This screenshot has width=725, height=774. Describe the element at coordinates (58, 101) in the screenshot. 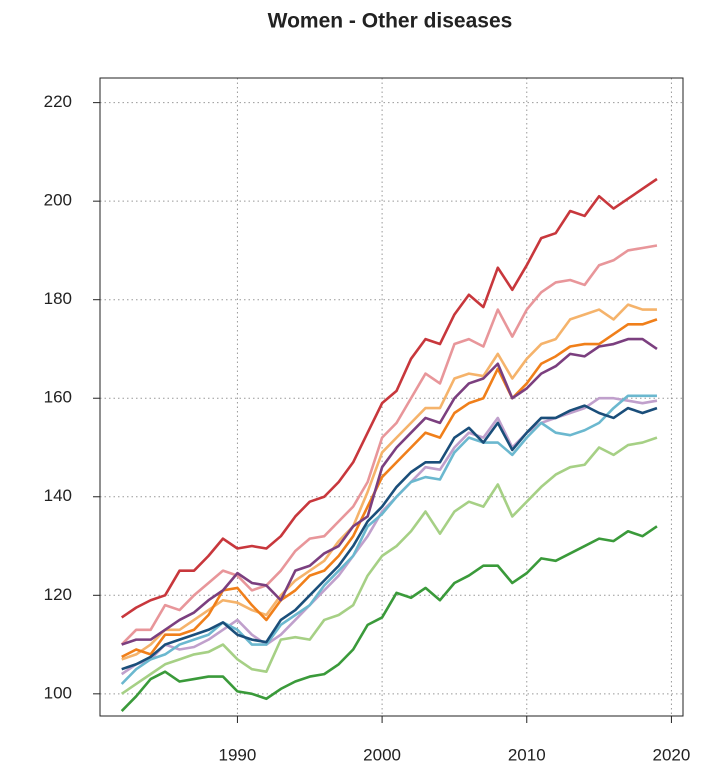

I see `y-tick-label: 220` at that location.